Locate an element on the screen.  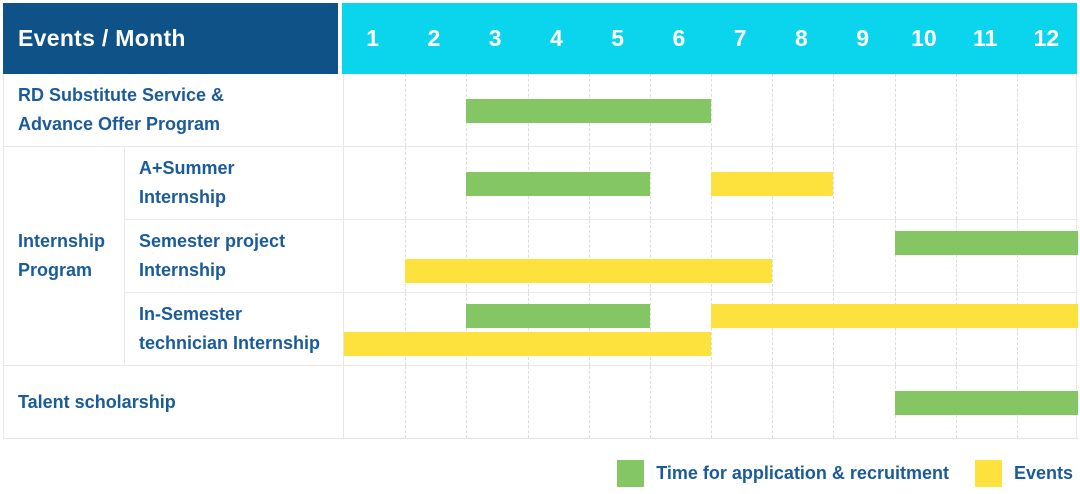
row-label-text: In-Semester technician Internship is located at coordinates (230, 328).